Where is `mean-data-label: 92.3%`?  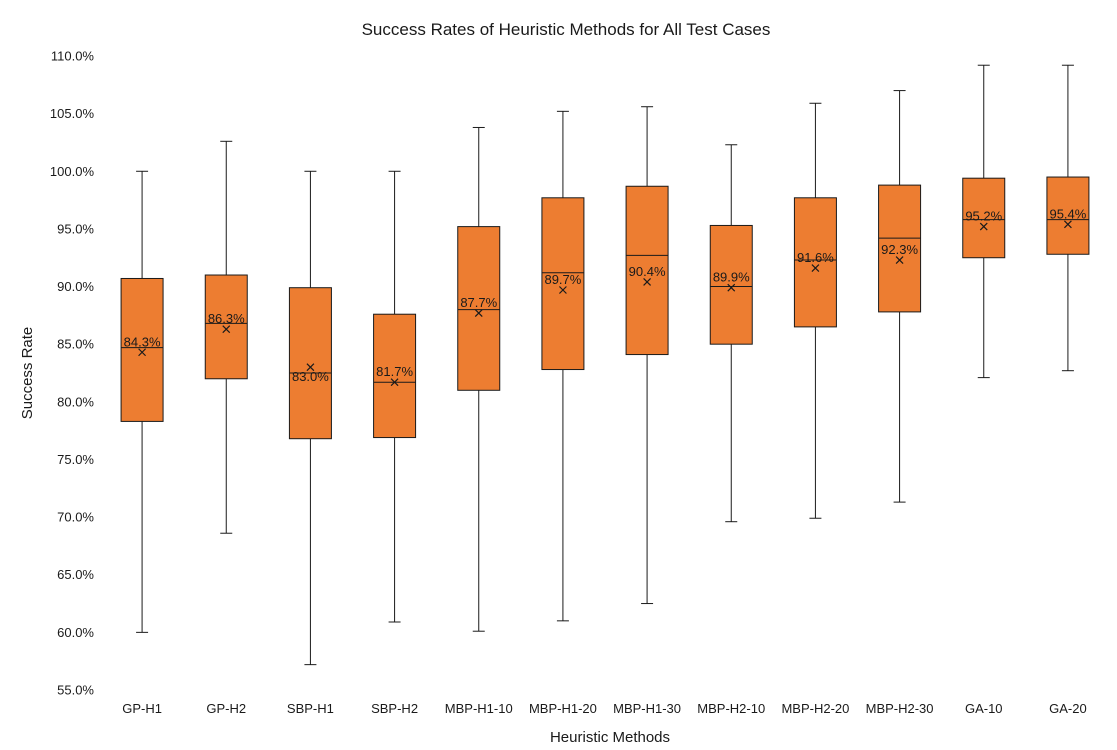 mean-data-label: 92.3% is located at coordinates (899, 249).